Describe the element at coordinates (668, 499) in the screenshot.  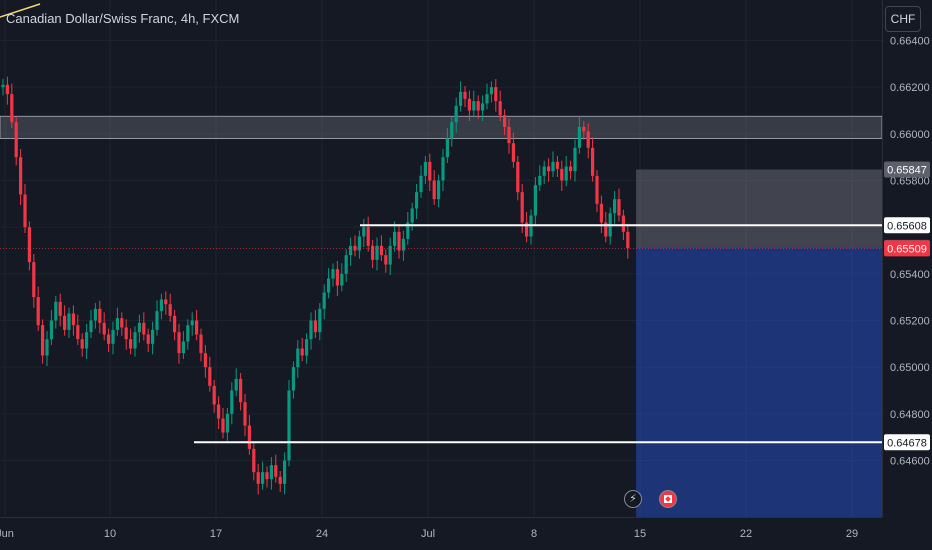
I see `canada-flag-icon` at that location.